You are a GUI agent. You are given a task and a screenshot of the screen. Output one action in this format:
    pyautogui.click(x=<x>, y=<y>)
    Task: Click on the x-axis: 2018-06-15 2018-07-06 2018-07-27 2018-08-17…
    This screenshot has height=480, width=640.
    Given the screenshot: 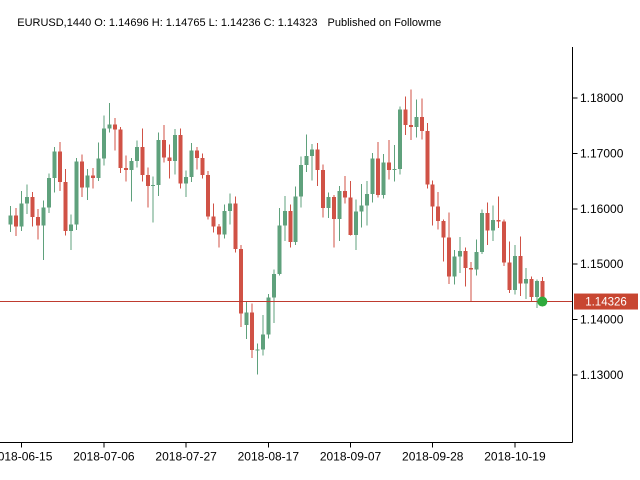 What is the action you would take?
    pyautogui.click(x=273, y=453)
    